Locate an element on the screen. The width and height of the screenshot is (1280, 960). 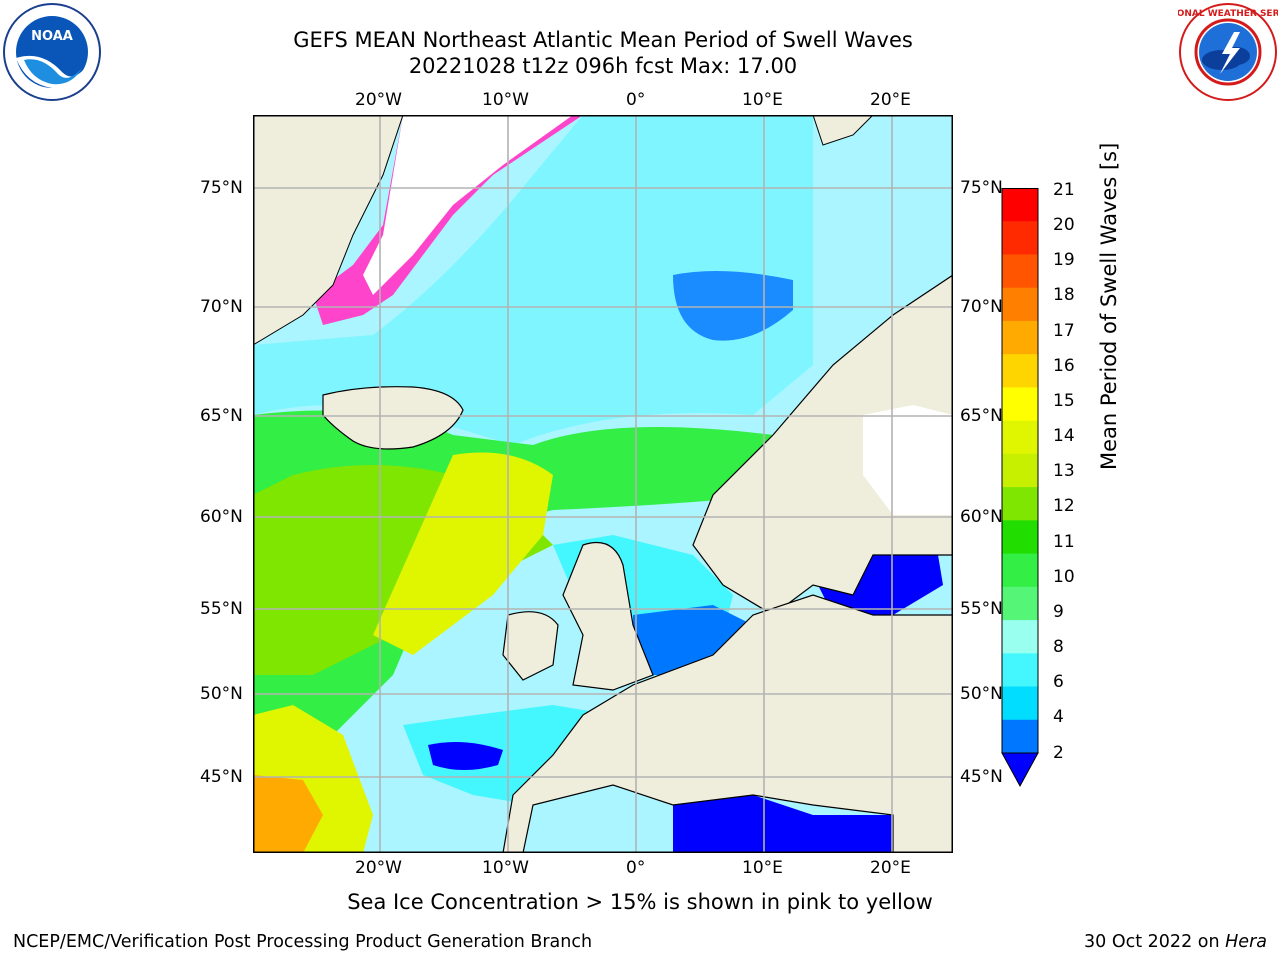
land-svalbard is located at coordinates (843, 130).